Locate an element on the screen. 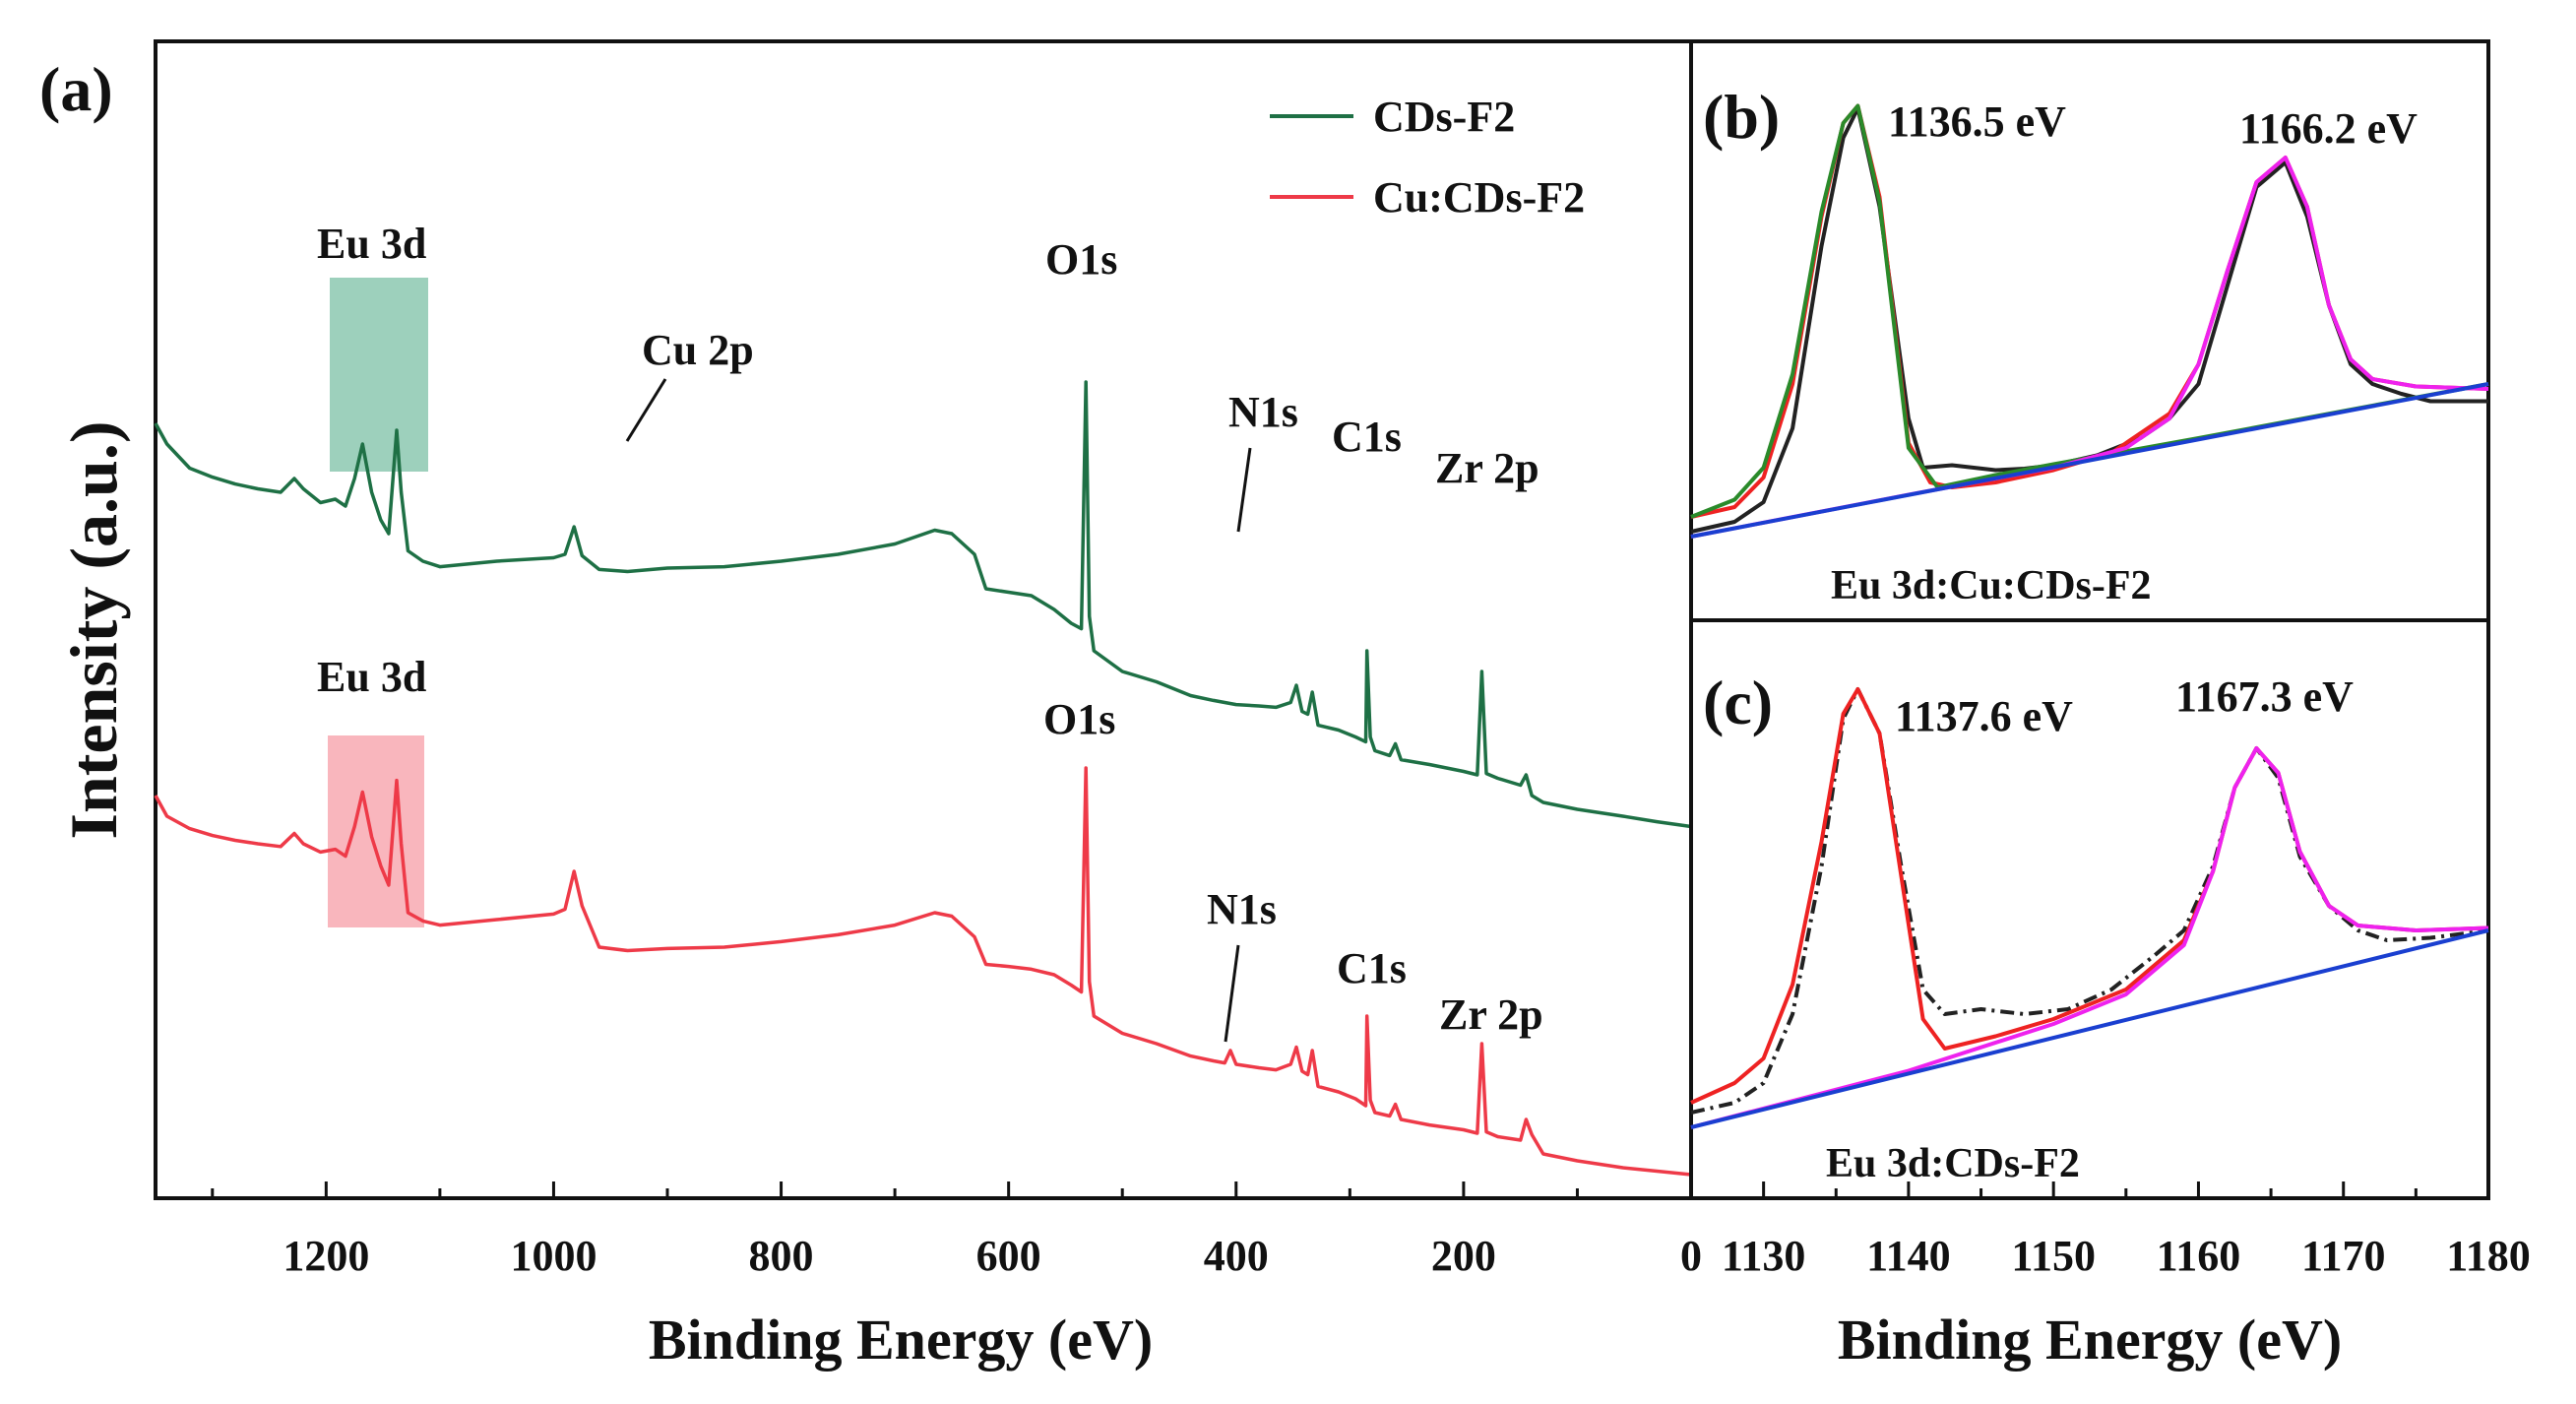 The width and height of the screenshot is (2576, 1404). highlight-eu3d-cucdsf2 is located at coordinates (376, 831).